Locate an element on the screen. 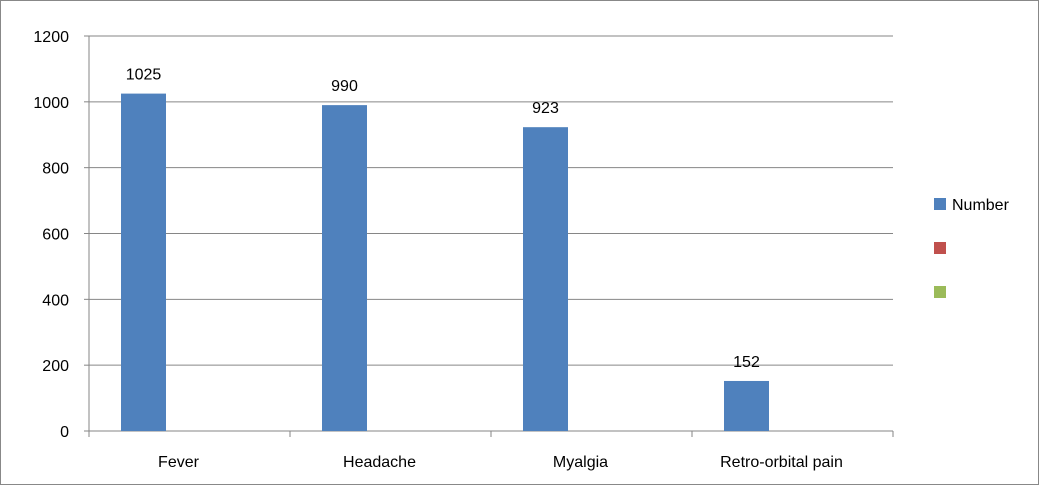 The image size is (1039, 486). data-label: 923 is located at coordinates (545, 108).